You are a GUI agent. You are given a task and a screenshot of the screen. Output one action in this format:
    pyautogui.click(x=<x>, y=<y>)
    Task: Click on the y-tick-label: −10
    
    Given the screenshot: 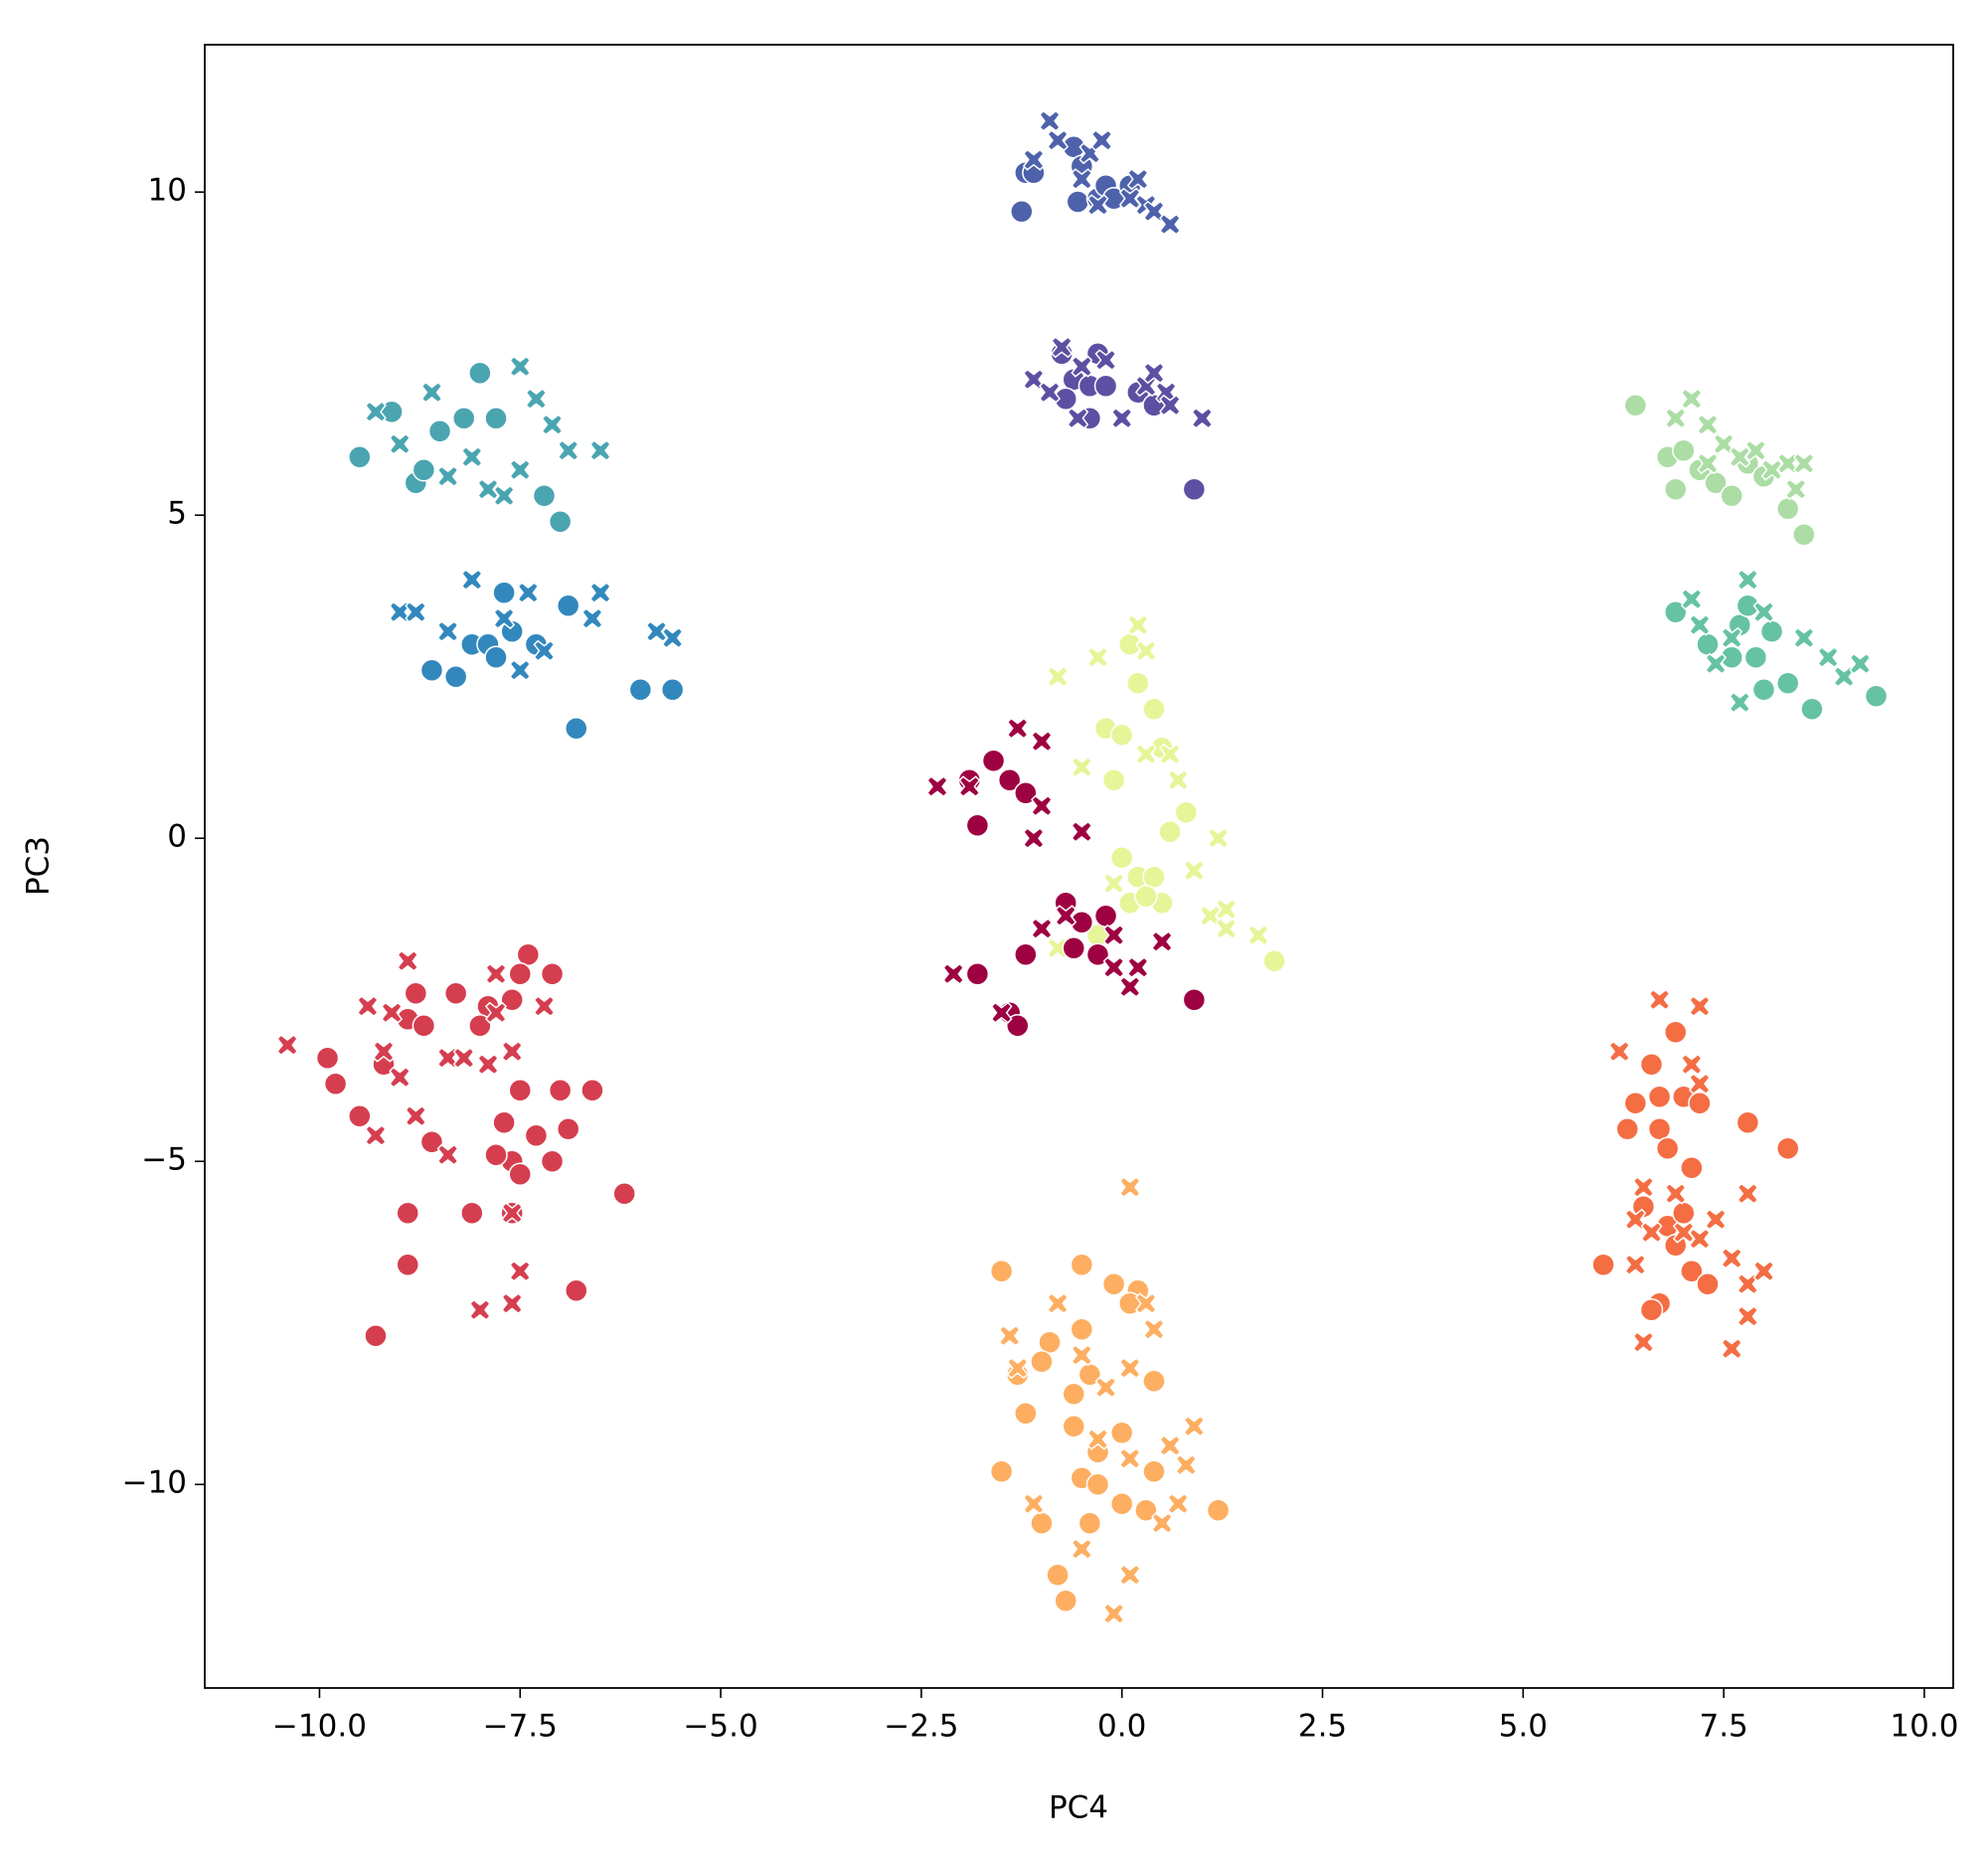 What is the action you would take?
    pyautogui.click(x=154, y=1483)
    